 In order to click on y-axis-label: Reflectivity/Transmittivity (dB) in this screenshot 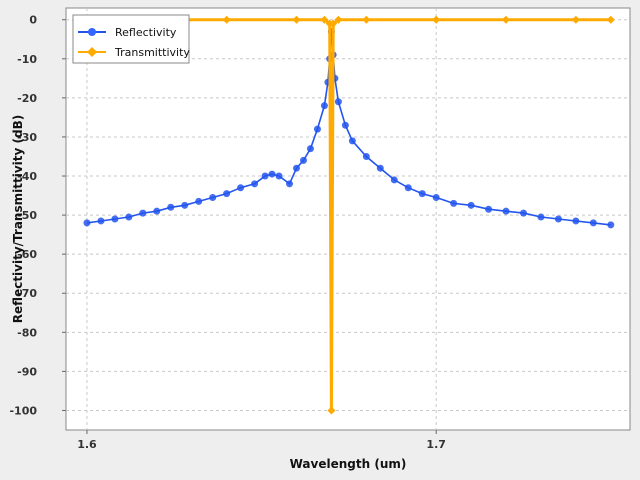, I will do `click(18, 219)`.